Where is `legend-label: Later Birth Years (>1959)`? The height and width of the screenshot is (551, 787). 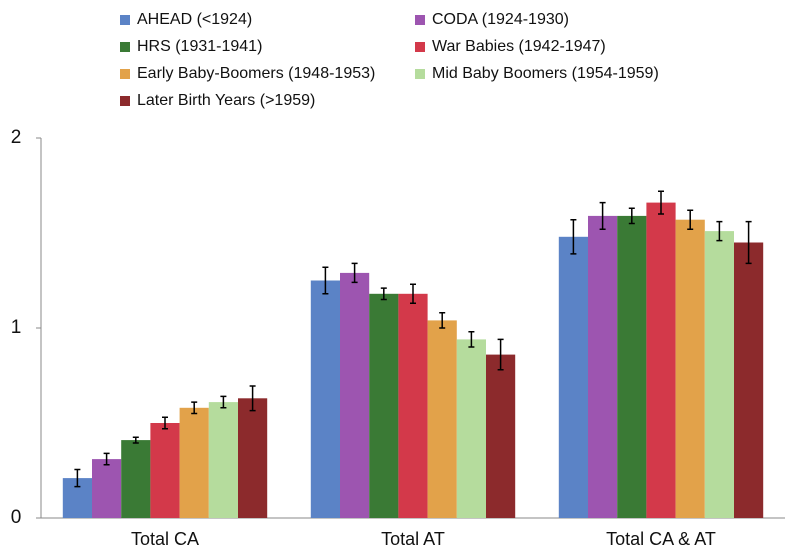
legend-label: Later Birth Years (>1959) is located at coordinates (226, 100).